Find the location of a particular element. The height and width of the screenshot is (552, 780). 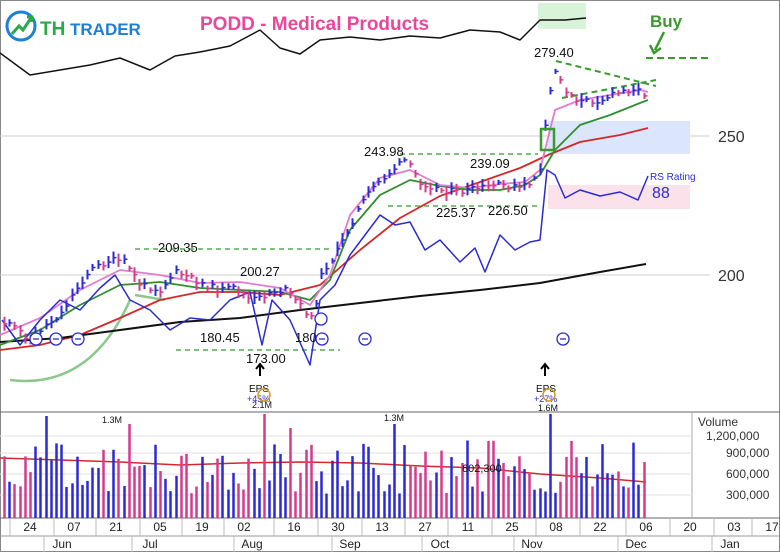

price-label: 226.50 is located at coordinates (508, 210).